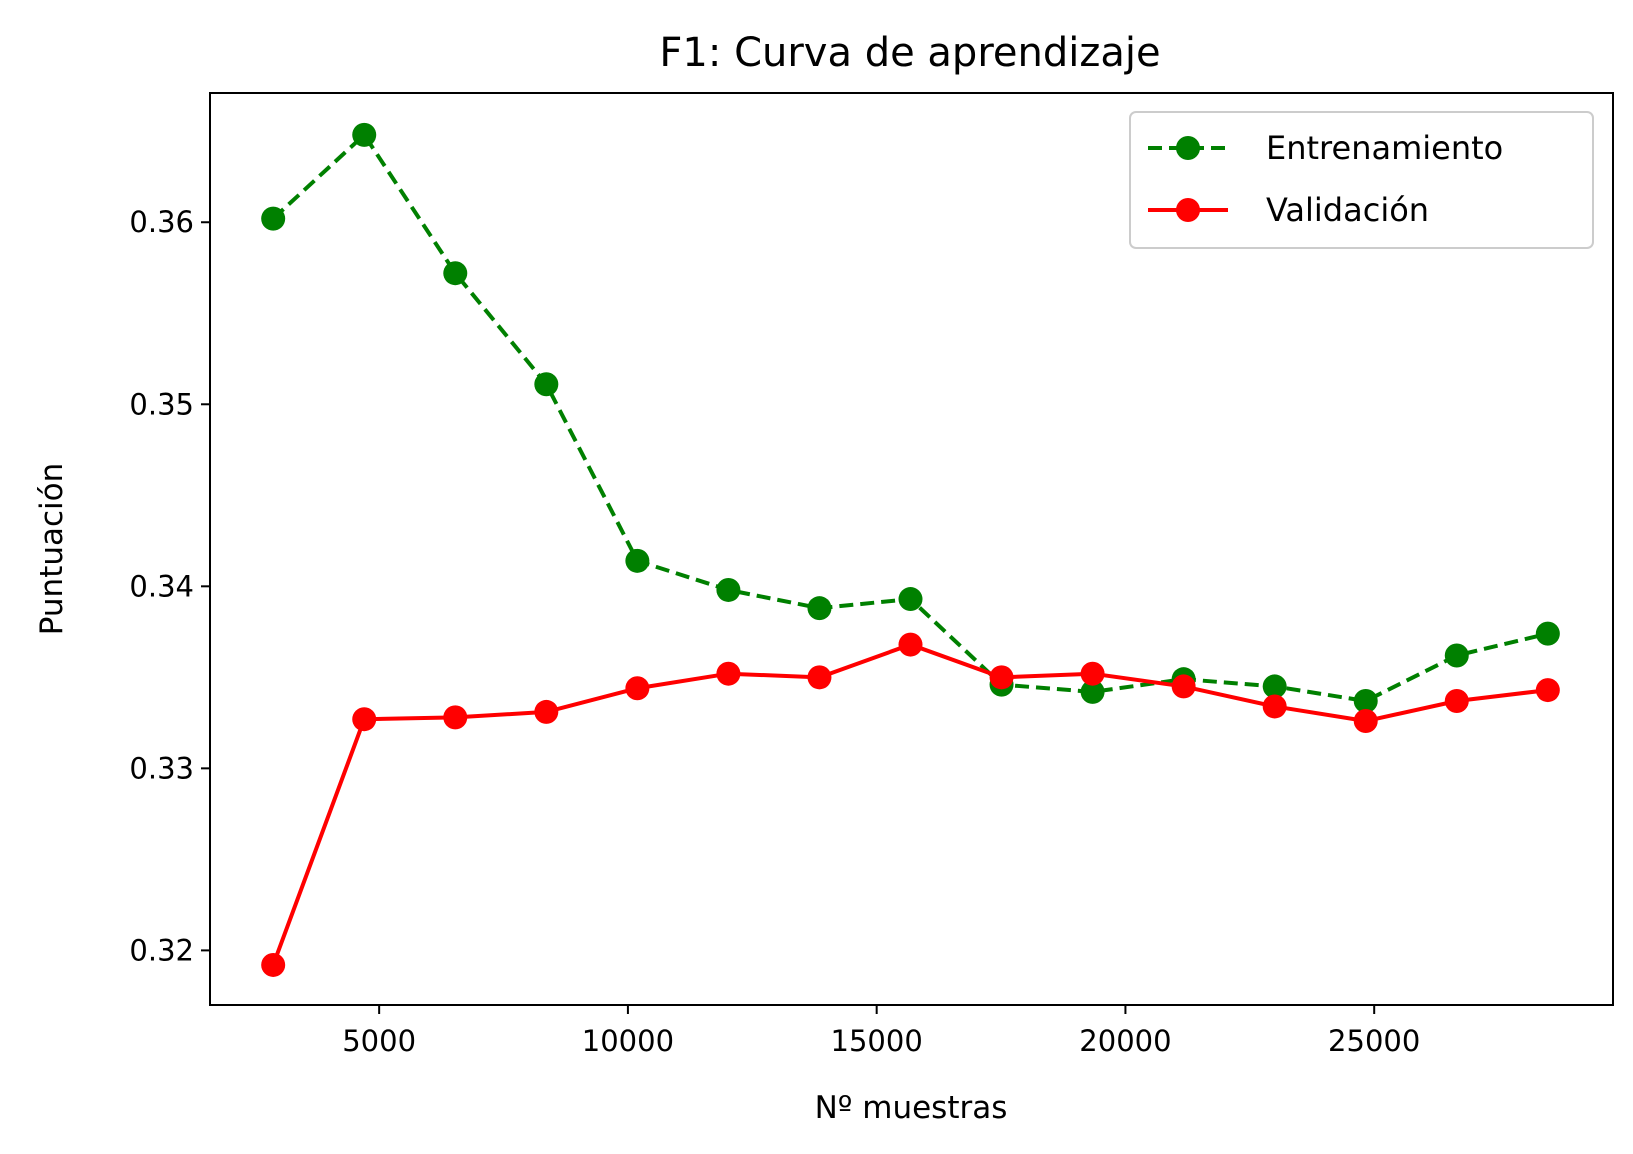 The height and width of the screenshot is (1154, 1633). What do you see at coordinates (1188, 148) in the screenshot?
I see `legend-marker-entrenamiento` at bounding box center [1188, 148].